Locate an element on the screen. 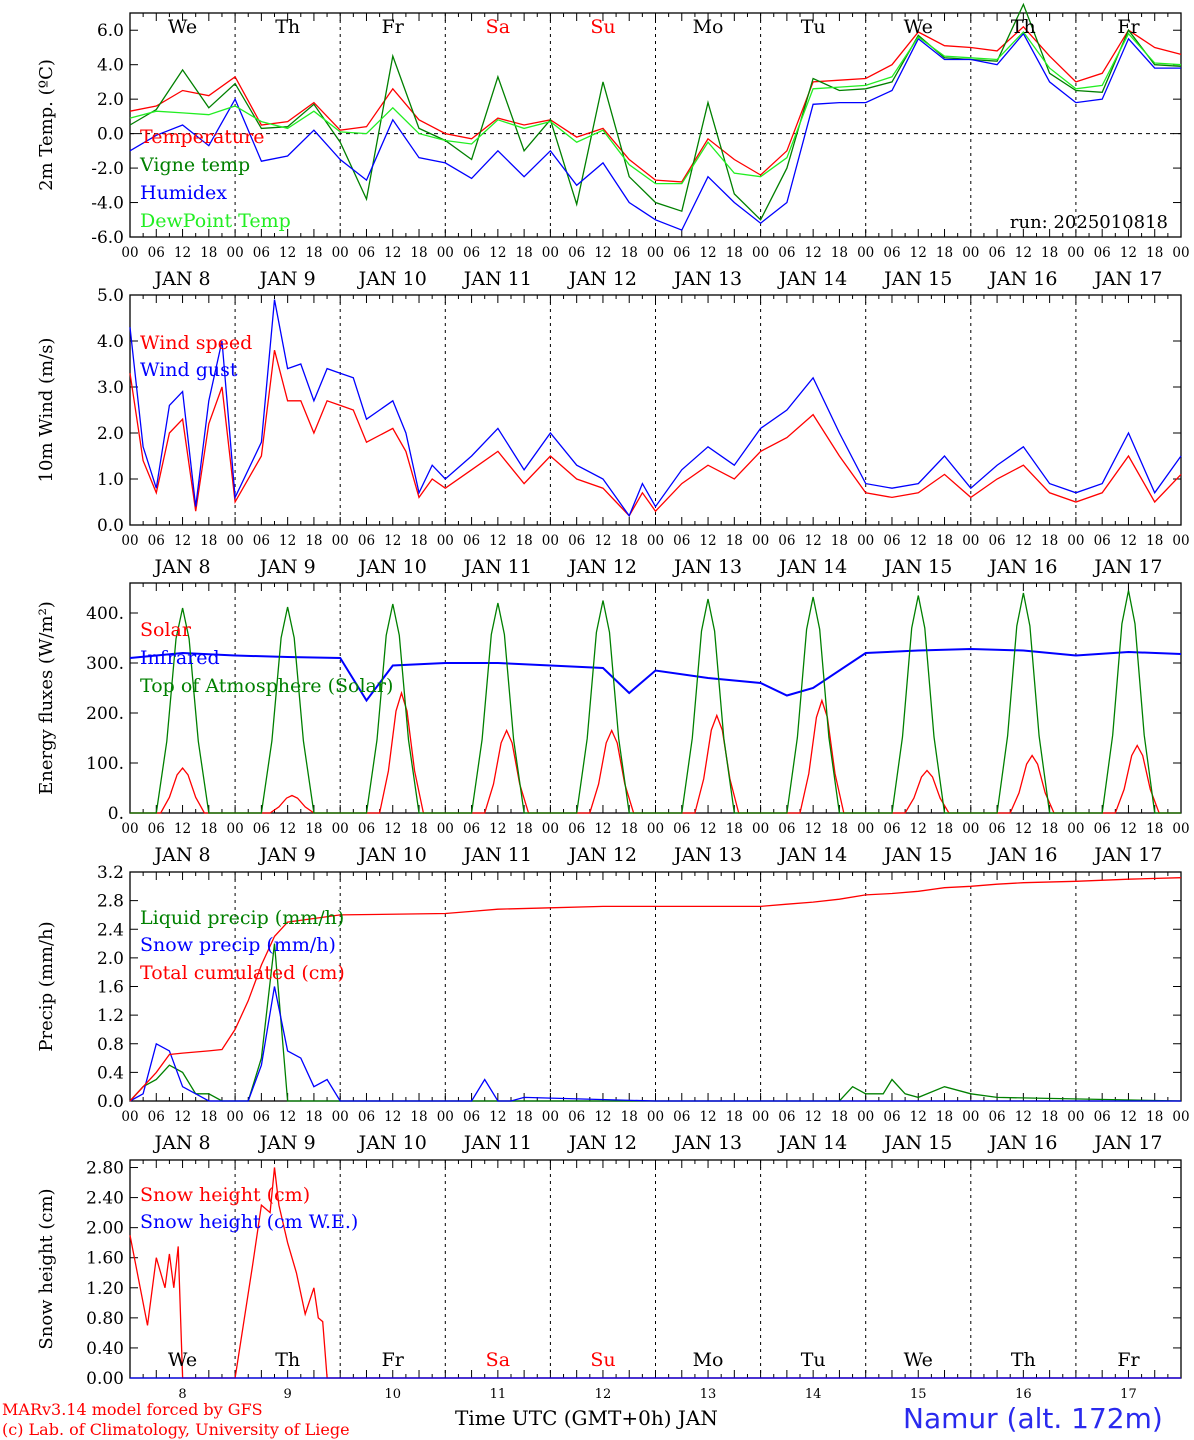  y-tick-label: 2.4 is located at coordinates (110, 930).